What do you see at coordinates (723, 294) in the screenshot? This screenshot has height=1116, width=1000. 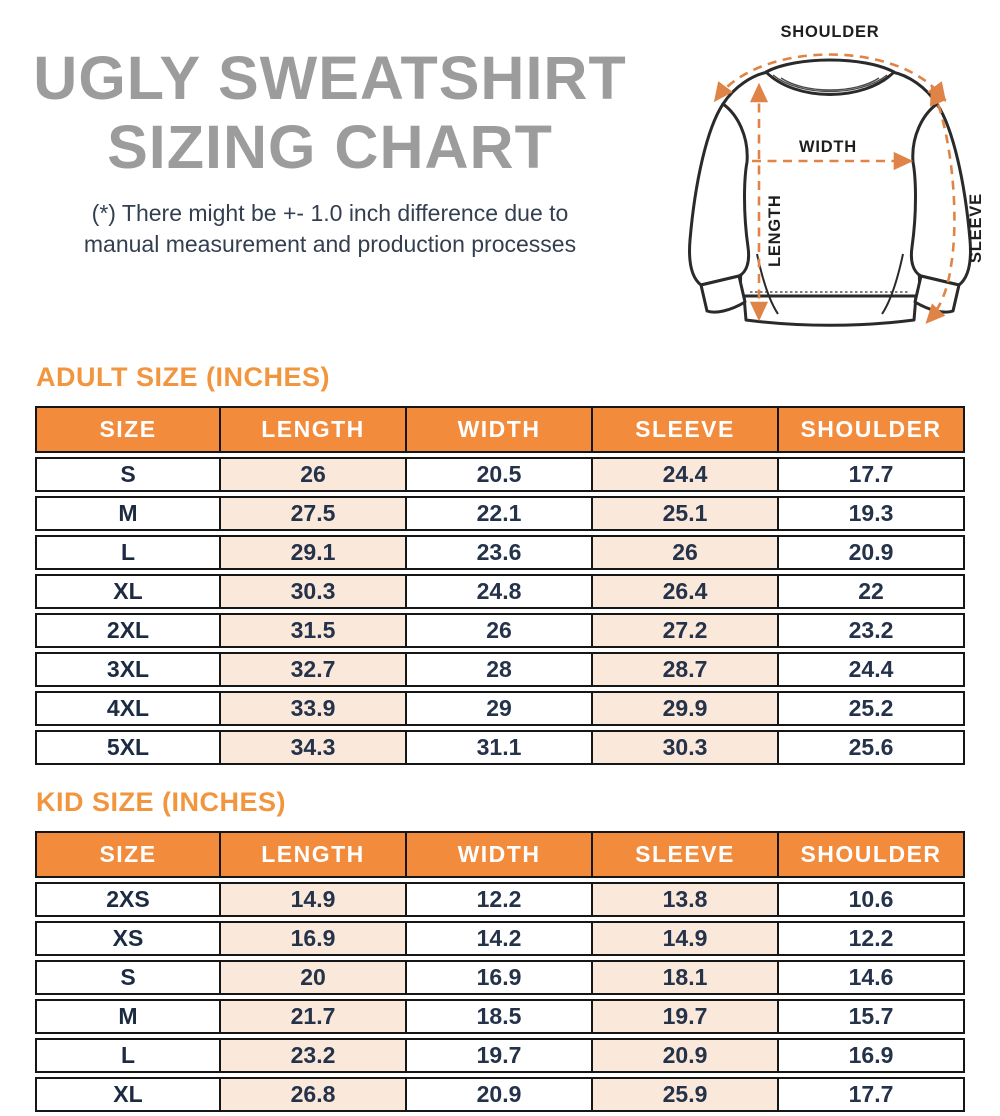 I see `sweatshirt-left-cuff` at bounding box center [723, 294].